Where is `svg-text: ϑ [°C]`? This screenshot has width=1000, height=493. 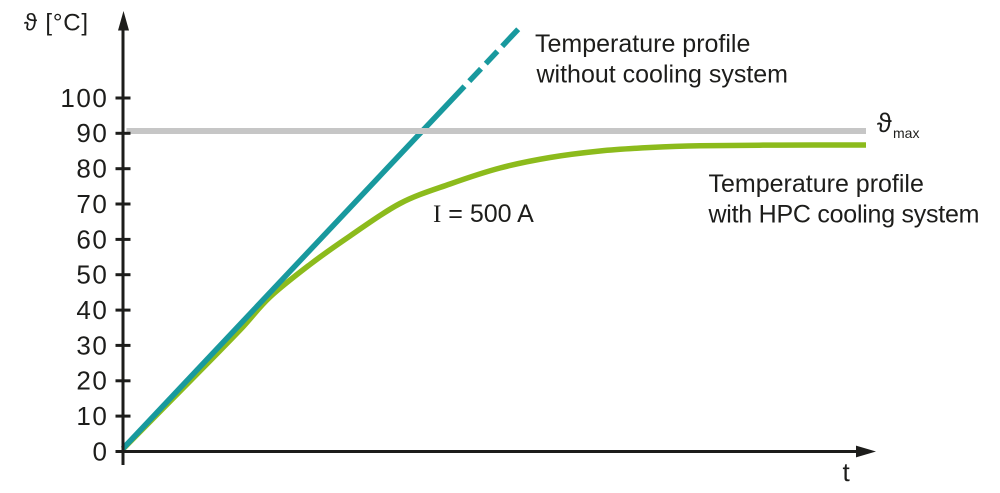
svg-text: ϑ [°C] is located at coordinates (56, 23).